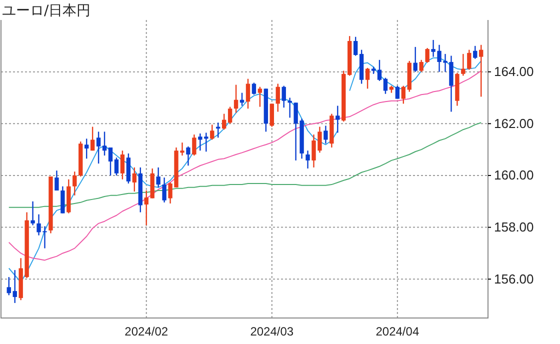 The image size is (560, 344). I want to click on chart-title: ユーロ/日本円, so click(46, 11).